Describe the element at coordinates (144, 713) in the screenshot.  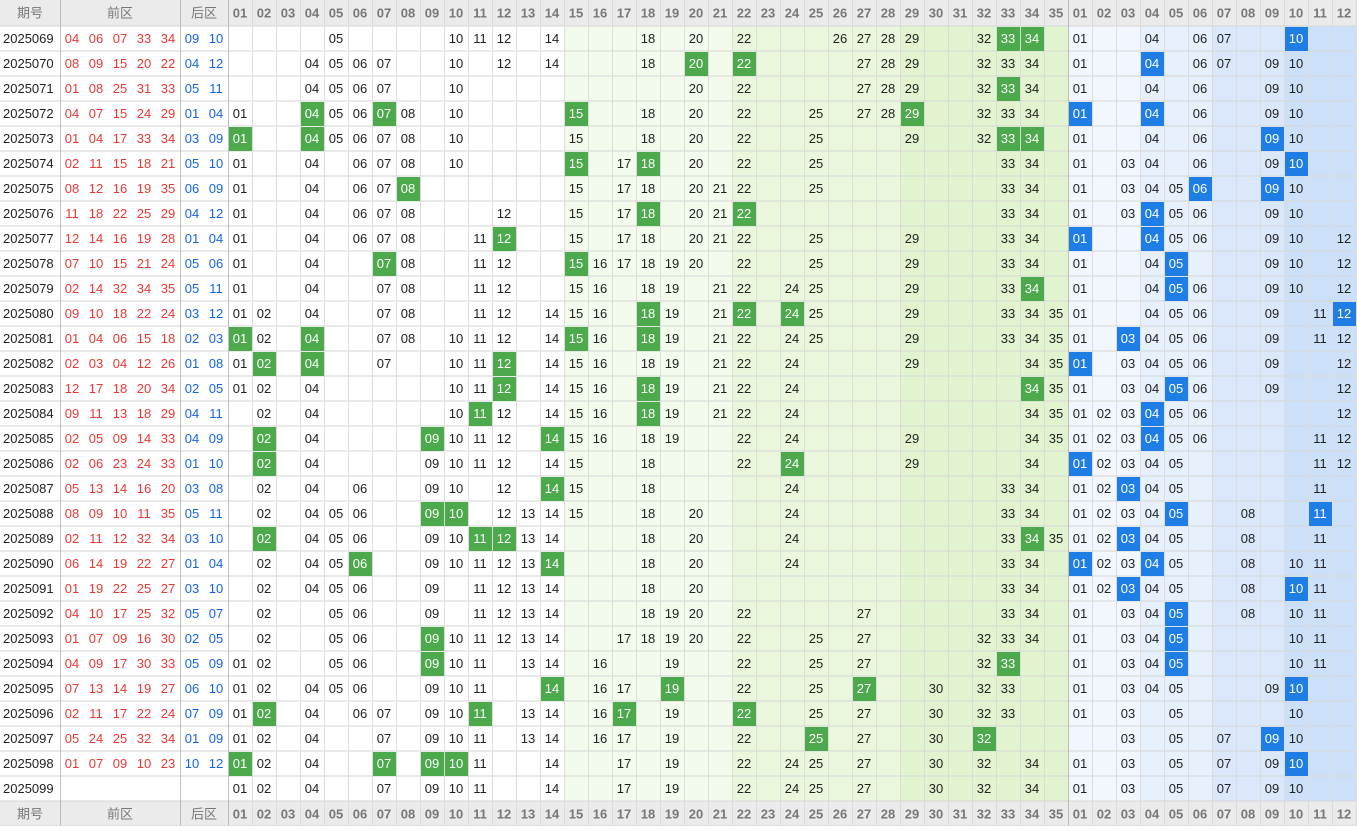
I see `front-number: 22` at that location.